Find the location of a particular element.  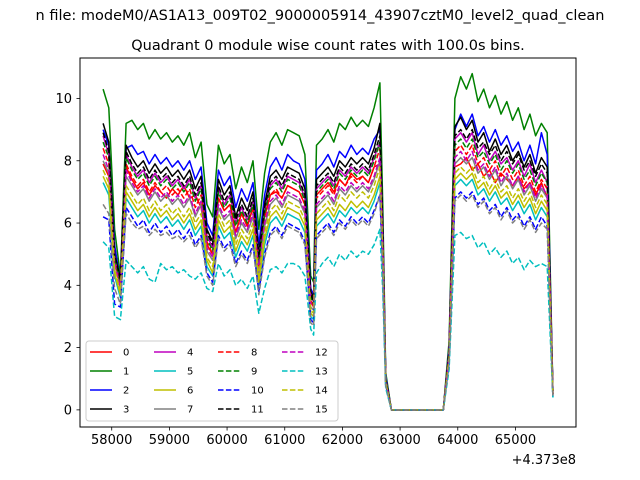

legend-label-1: 1 is located at coordinates (126, 372).